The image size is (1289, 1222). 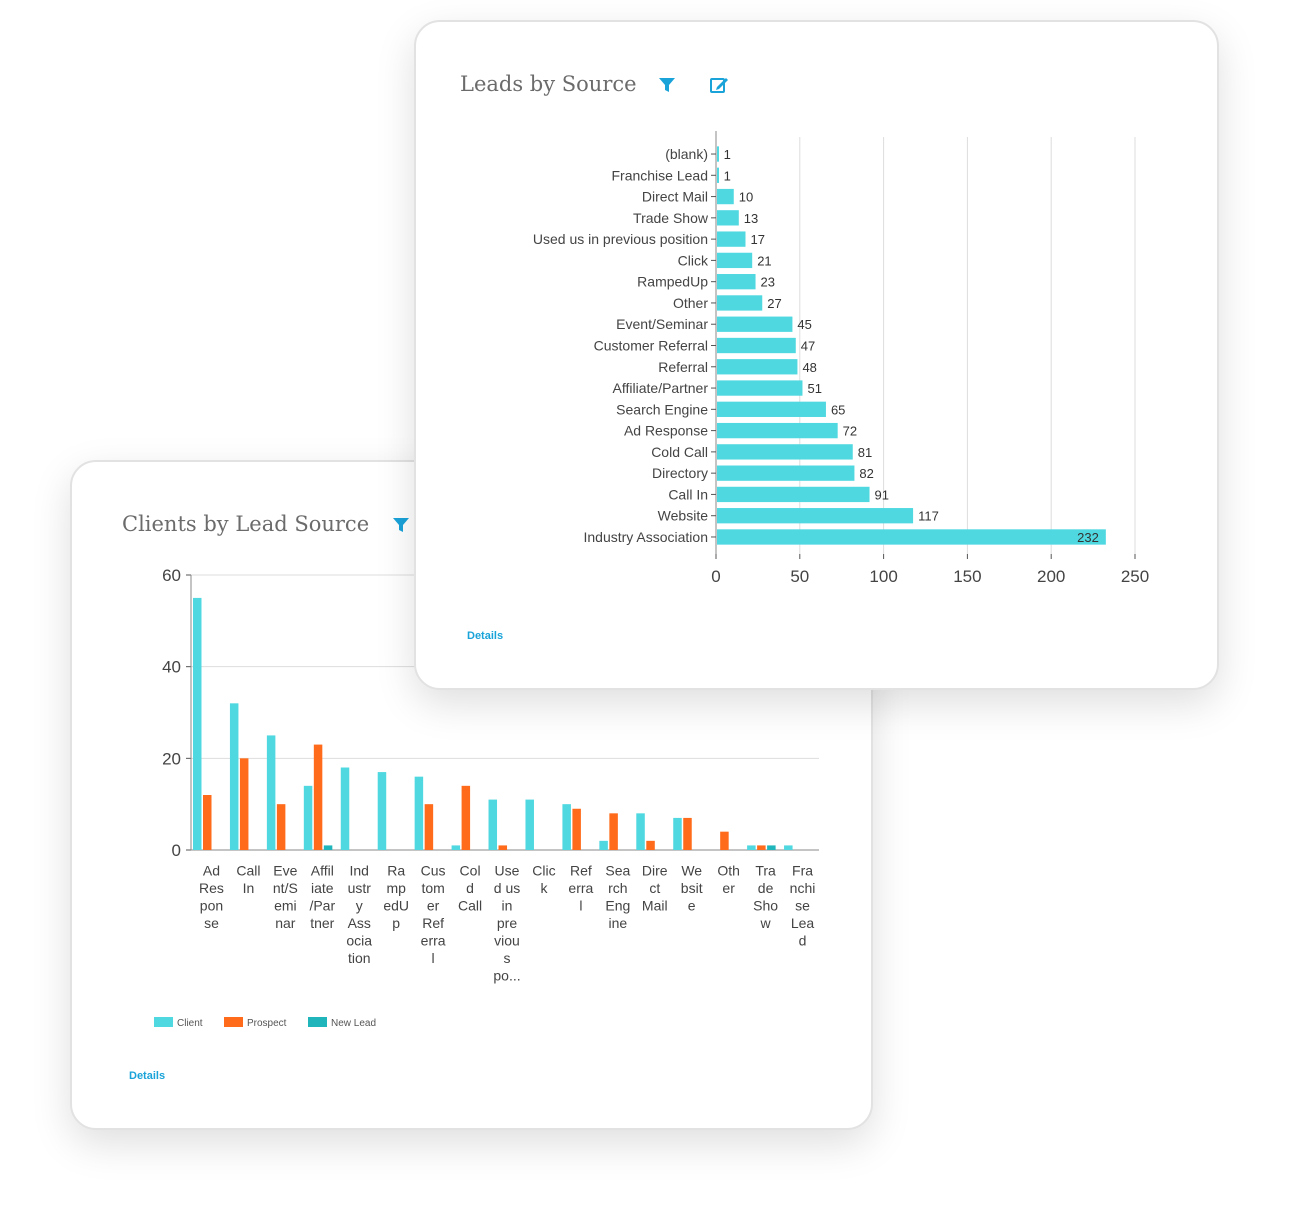 What do you see at coordinates (246, 524) in the screenshot?
I see `clients-card-title: Clients by Lead Source` at bounding box center [246, 524].